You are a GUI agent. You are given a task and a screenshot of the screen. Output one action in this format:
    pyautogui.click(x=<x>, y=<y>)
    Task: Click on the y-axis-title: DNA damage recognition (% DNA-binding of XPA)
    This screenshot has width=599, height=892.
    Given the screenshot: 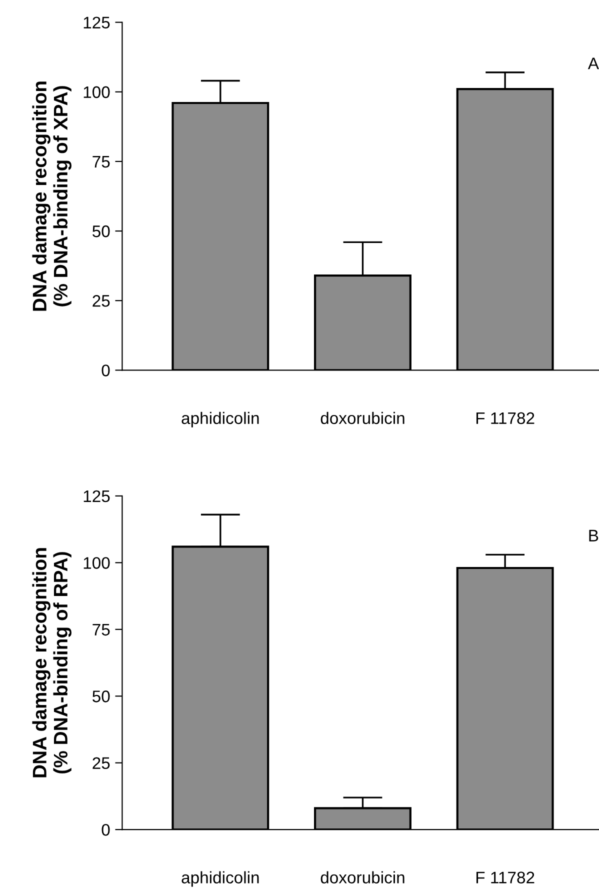 What is the action you would take?
    pyautogui.click(x=52, y=196)
    